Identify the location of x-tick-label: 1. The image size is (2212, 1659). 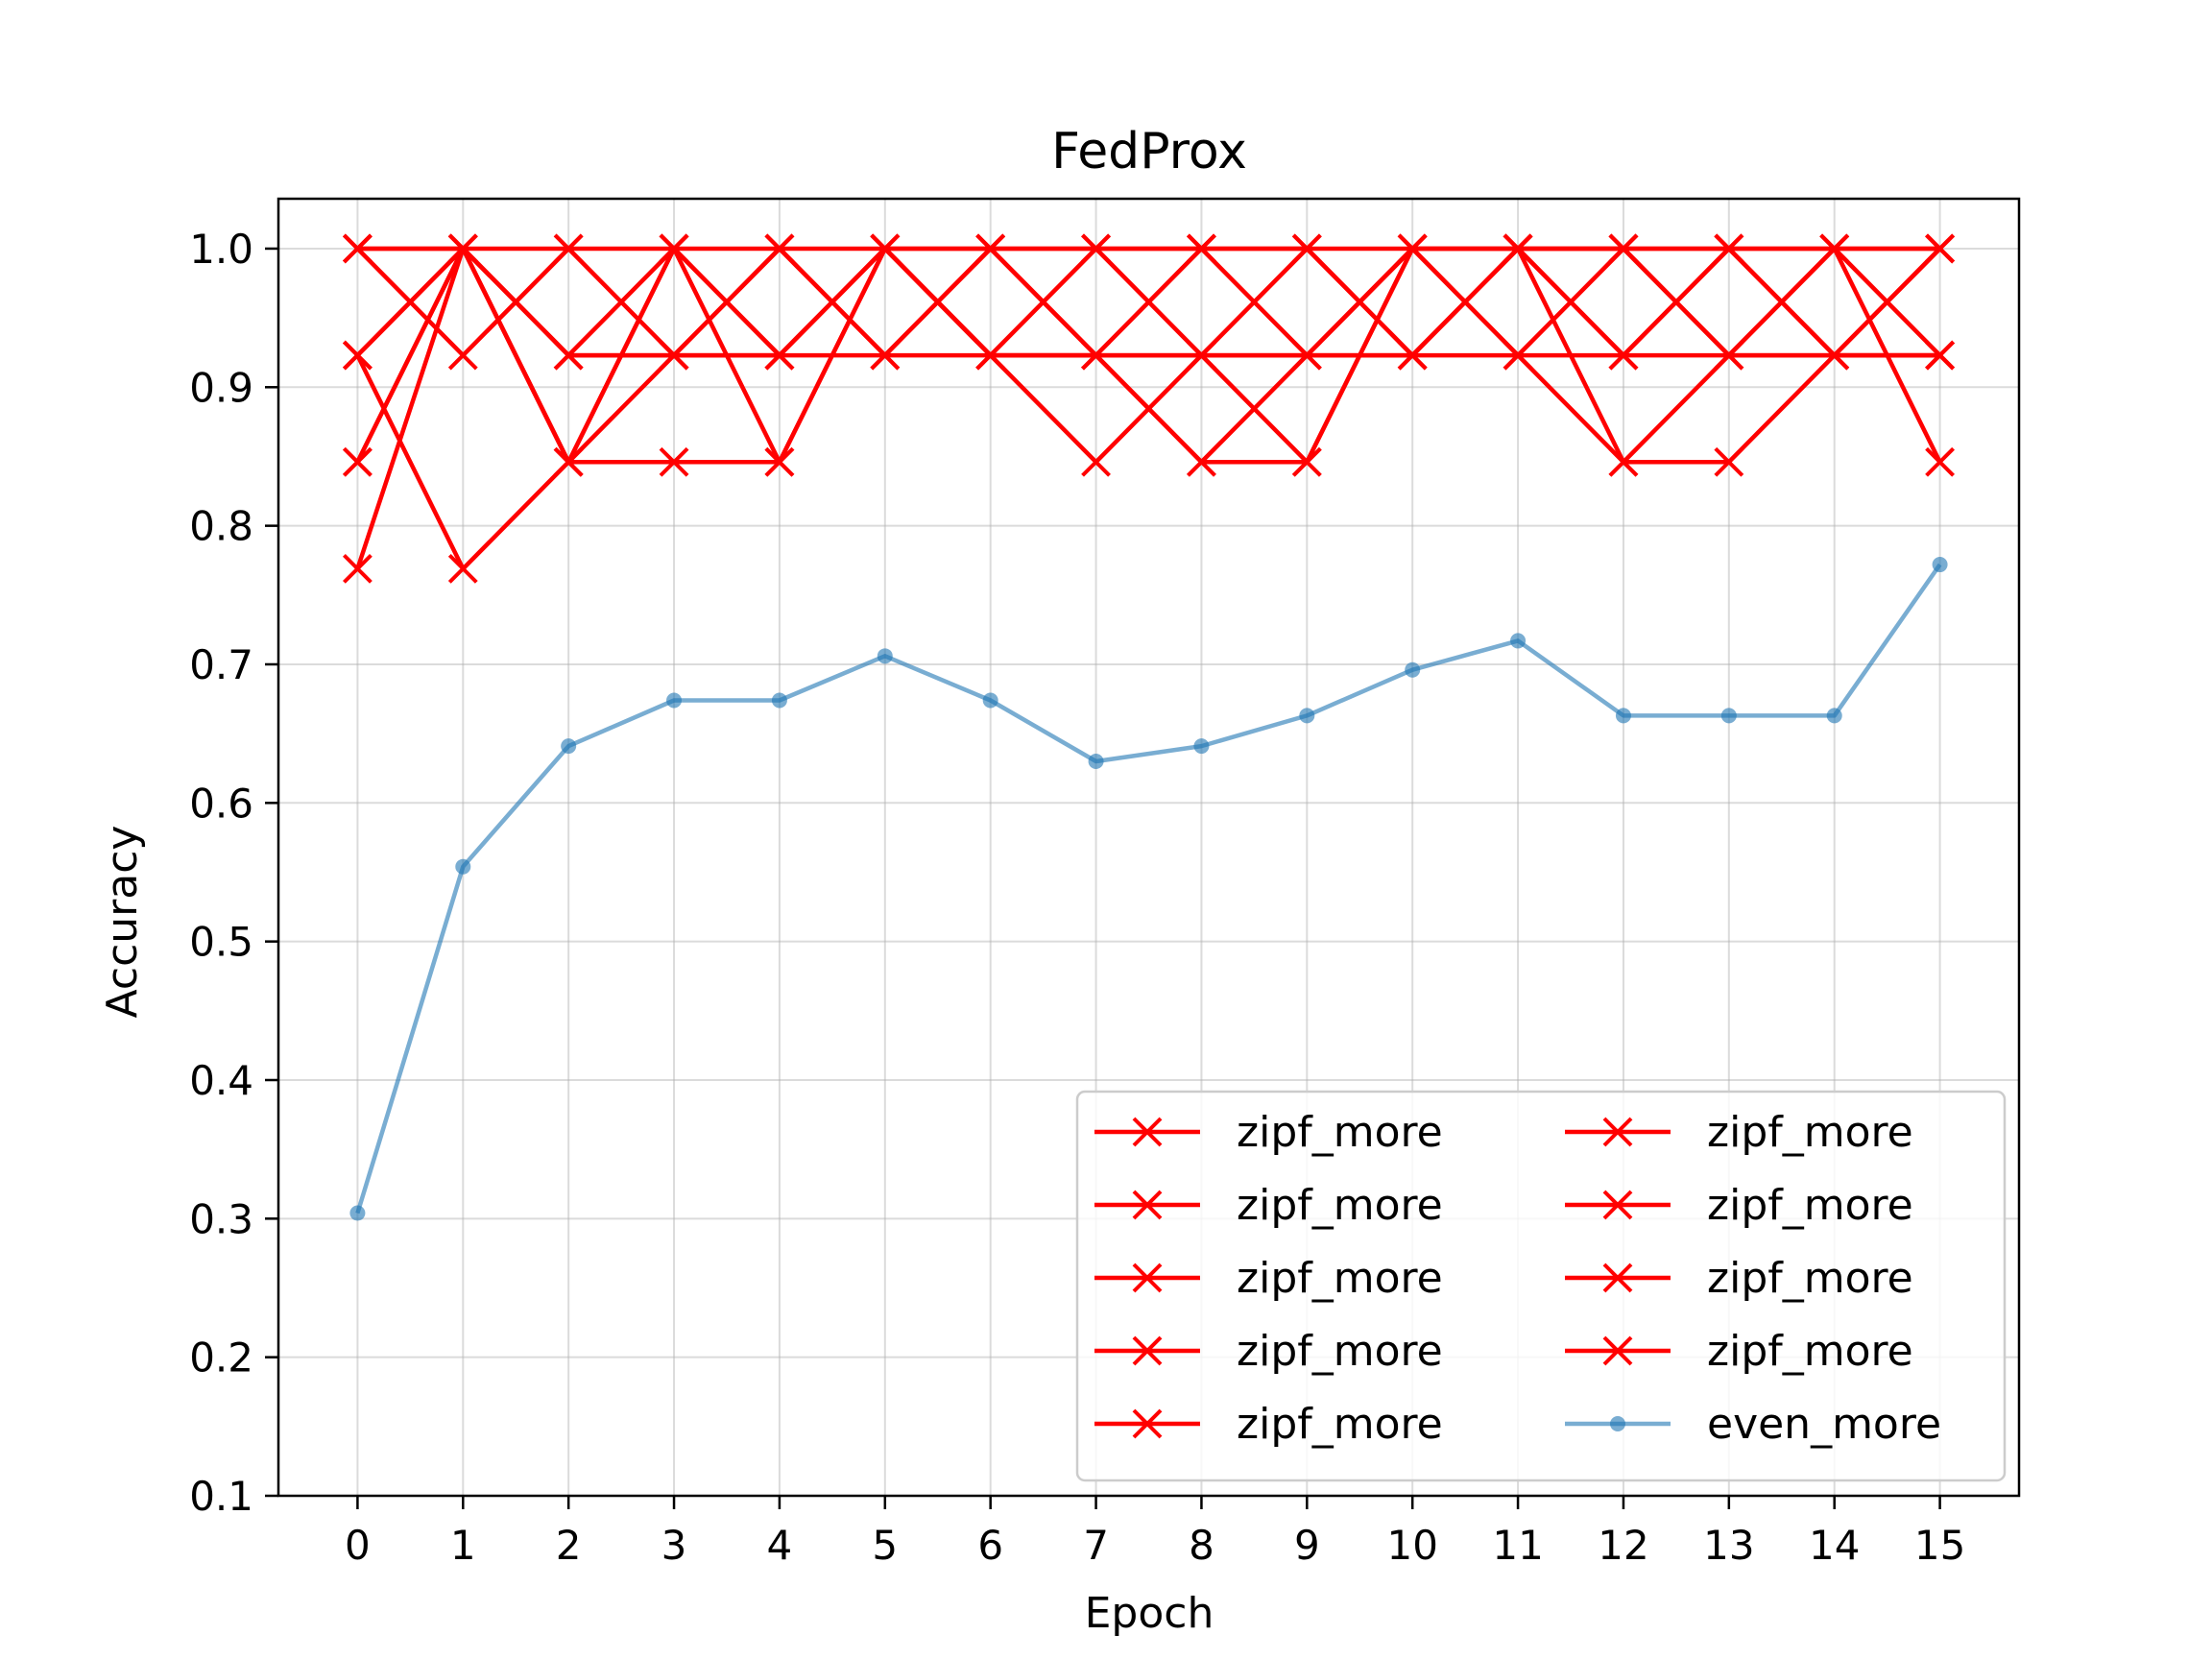
(463, 1546).